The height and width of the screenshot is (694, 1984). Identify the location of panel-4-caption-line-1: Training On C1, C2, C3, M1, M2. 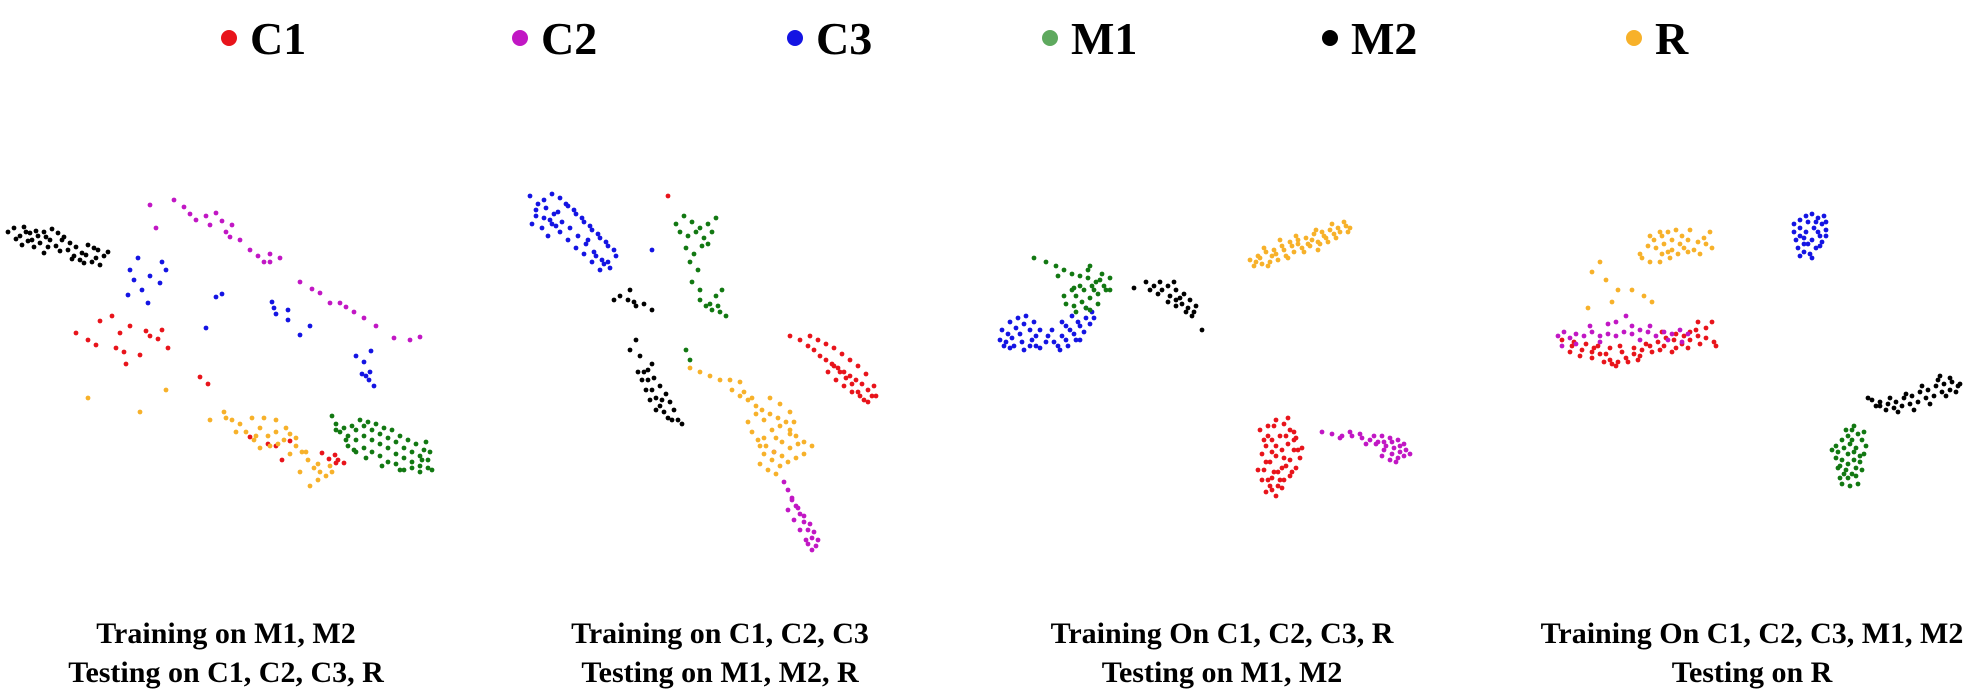
(1752, 633).